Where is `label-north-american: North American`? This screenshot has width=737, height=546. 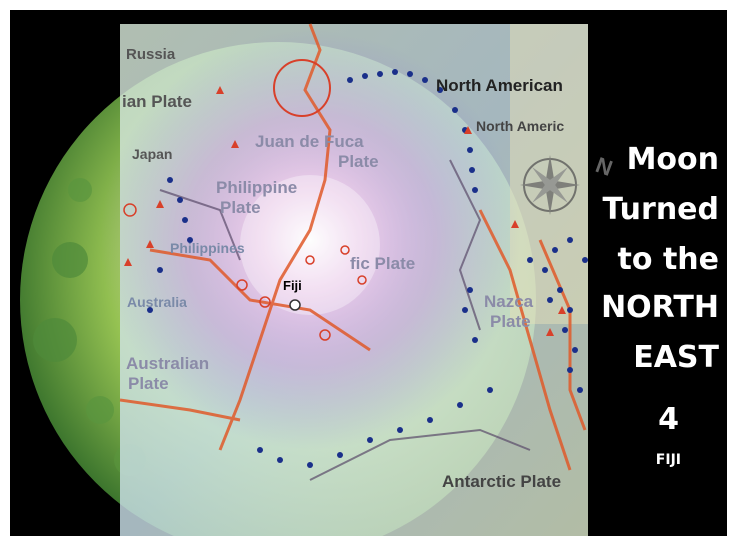
label-north-american: North American is located at coordinates (499, 85).